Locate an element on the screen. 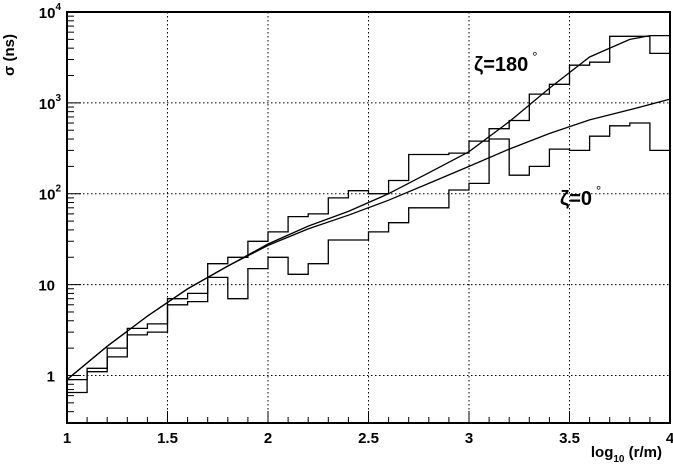 This screenshot has width=673, height=470. x-tick-label: 1.5 is located at coordinates (167, 438).